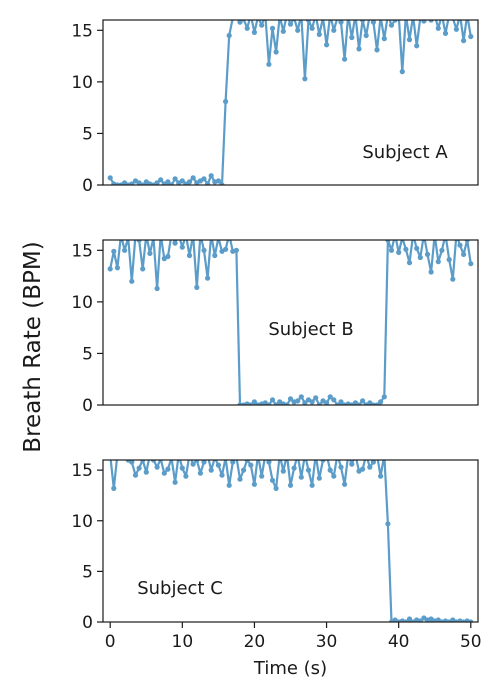  Describe the element at coordinates (110, 642) in the screenshot. I see `x-tick-label: 0` at that location.